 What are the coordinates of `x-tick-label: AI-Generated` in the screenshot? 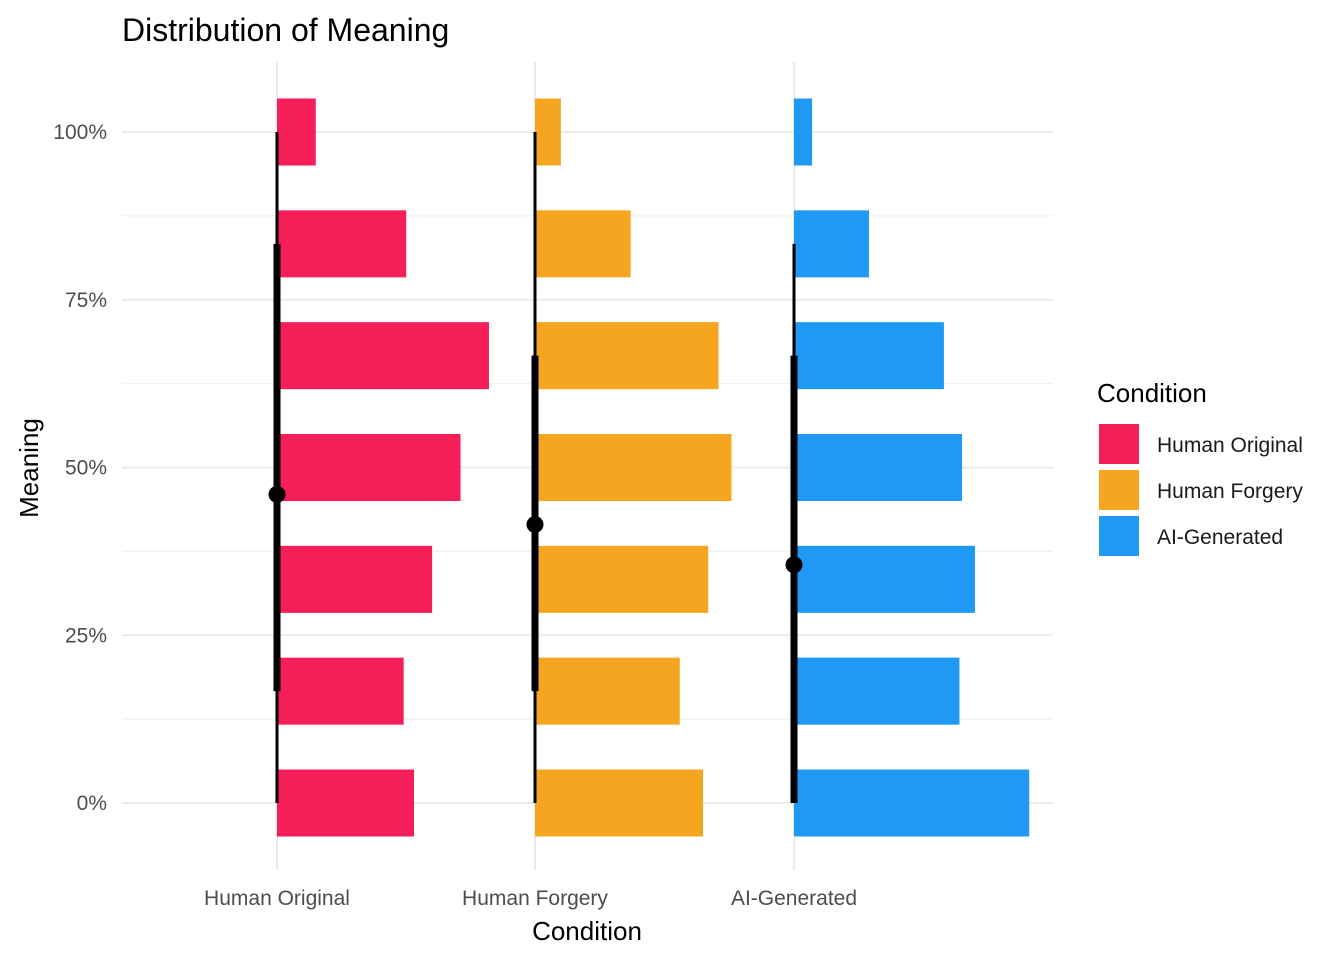 It's located at (794, 898).